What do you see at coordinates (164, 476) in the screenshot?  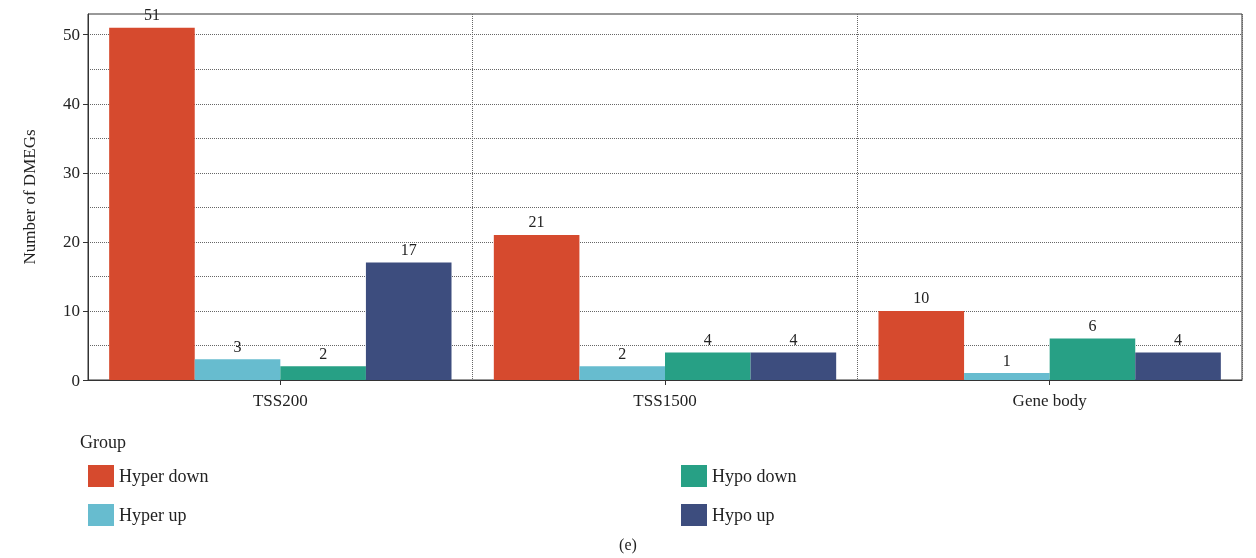 I see `legend-label: Hyper down` at bounding box center [164, 476].